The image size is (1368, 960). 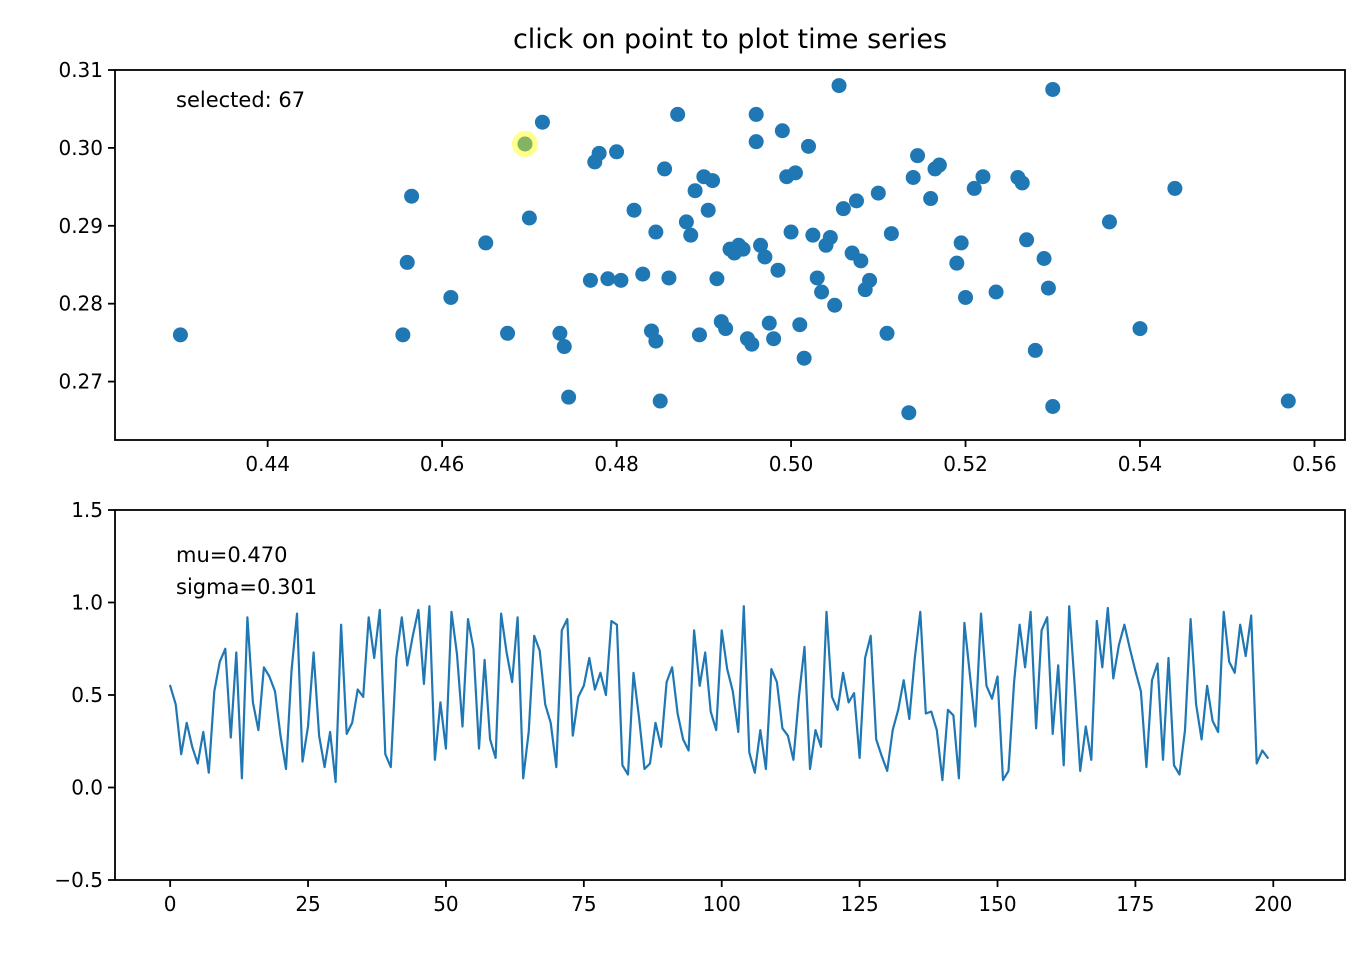 What do you see at coordinates (1135, 904) in the screenshot?
I see `x-tick-label: 175` at bounding box center [1135, 904].